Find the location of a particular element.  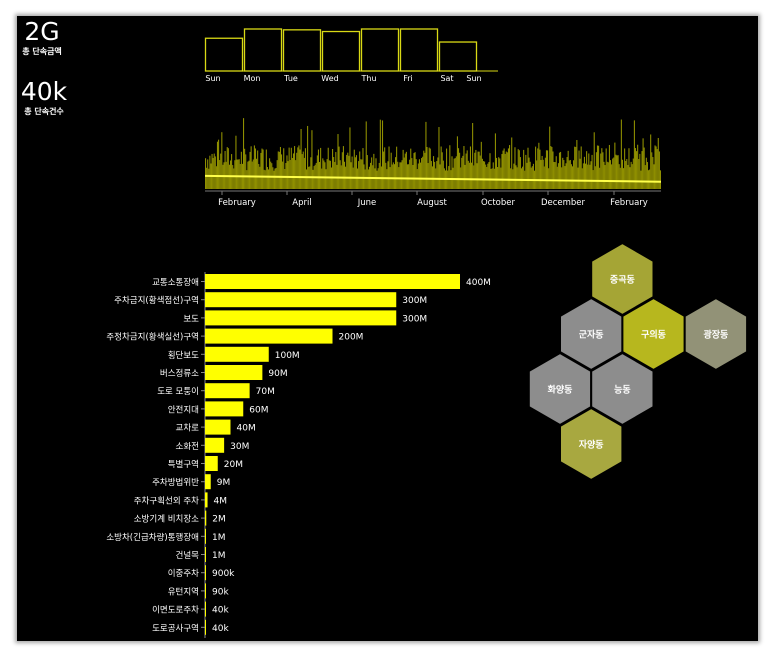

kpi-total-count-label: 총 단속건수 is located at coordinates (44, 111).